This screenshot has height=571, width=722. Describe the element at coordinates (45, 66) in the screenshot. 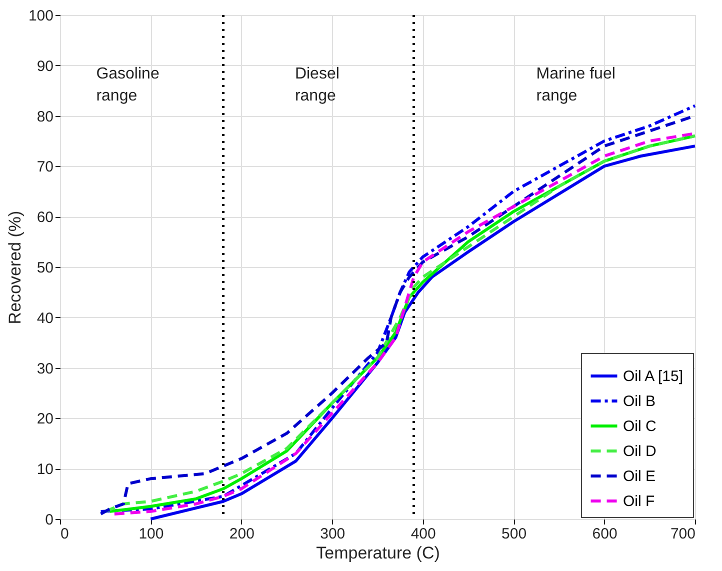

I see `y-tick-label: 90` at that location.